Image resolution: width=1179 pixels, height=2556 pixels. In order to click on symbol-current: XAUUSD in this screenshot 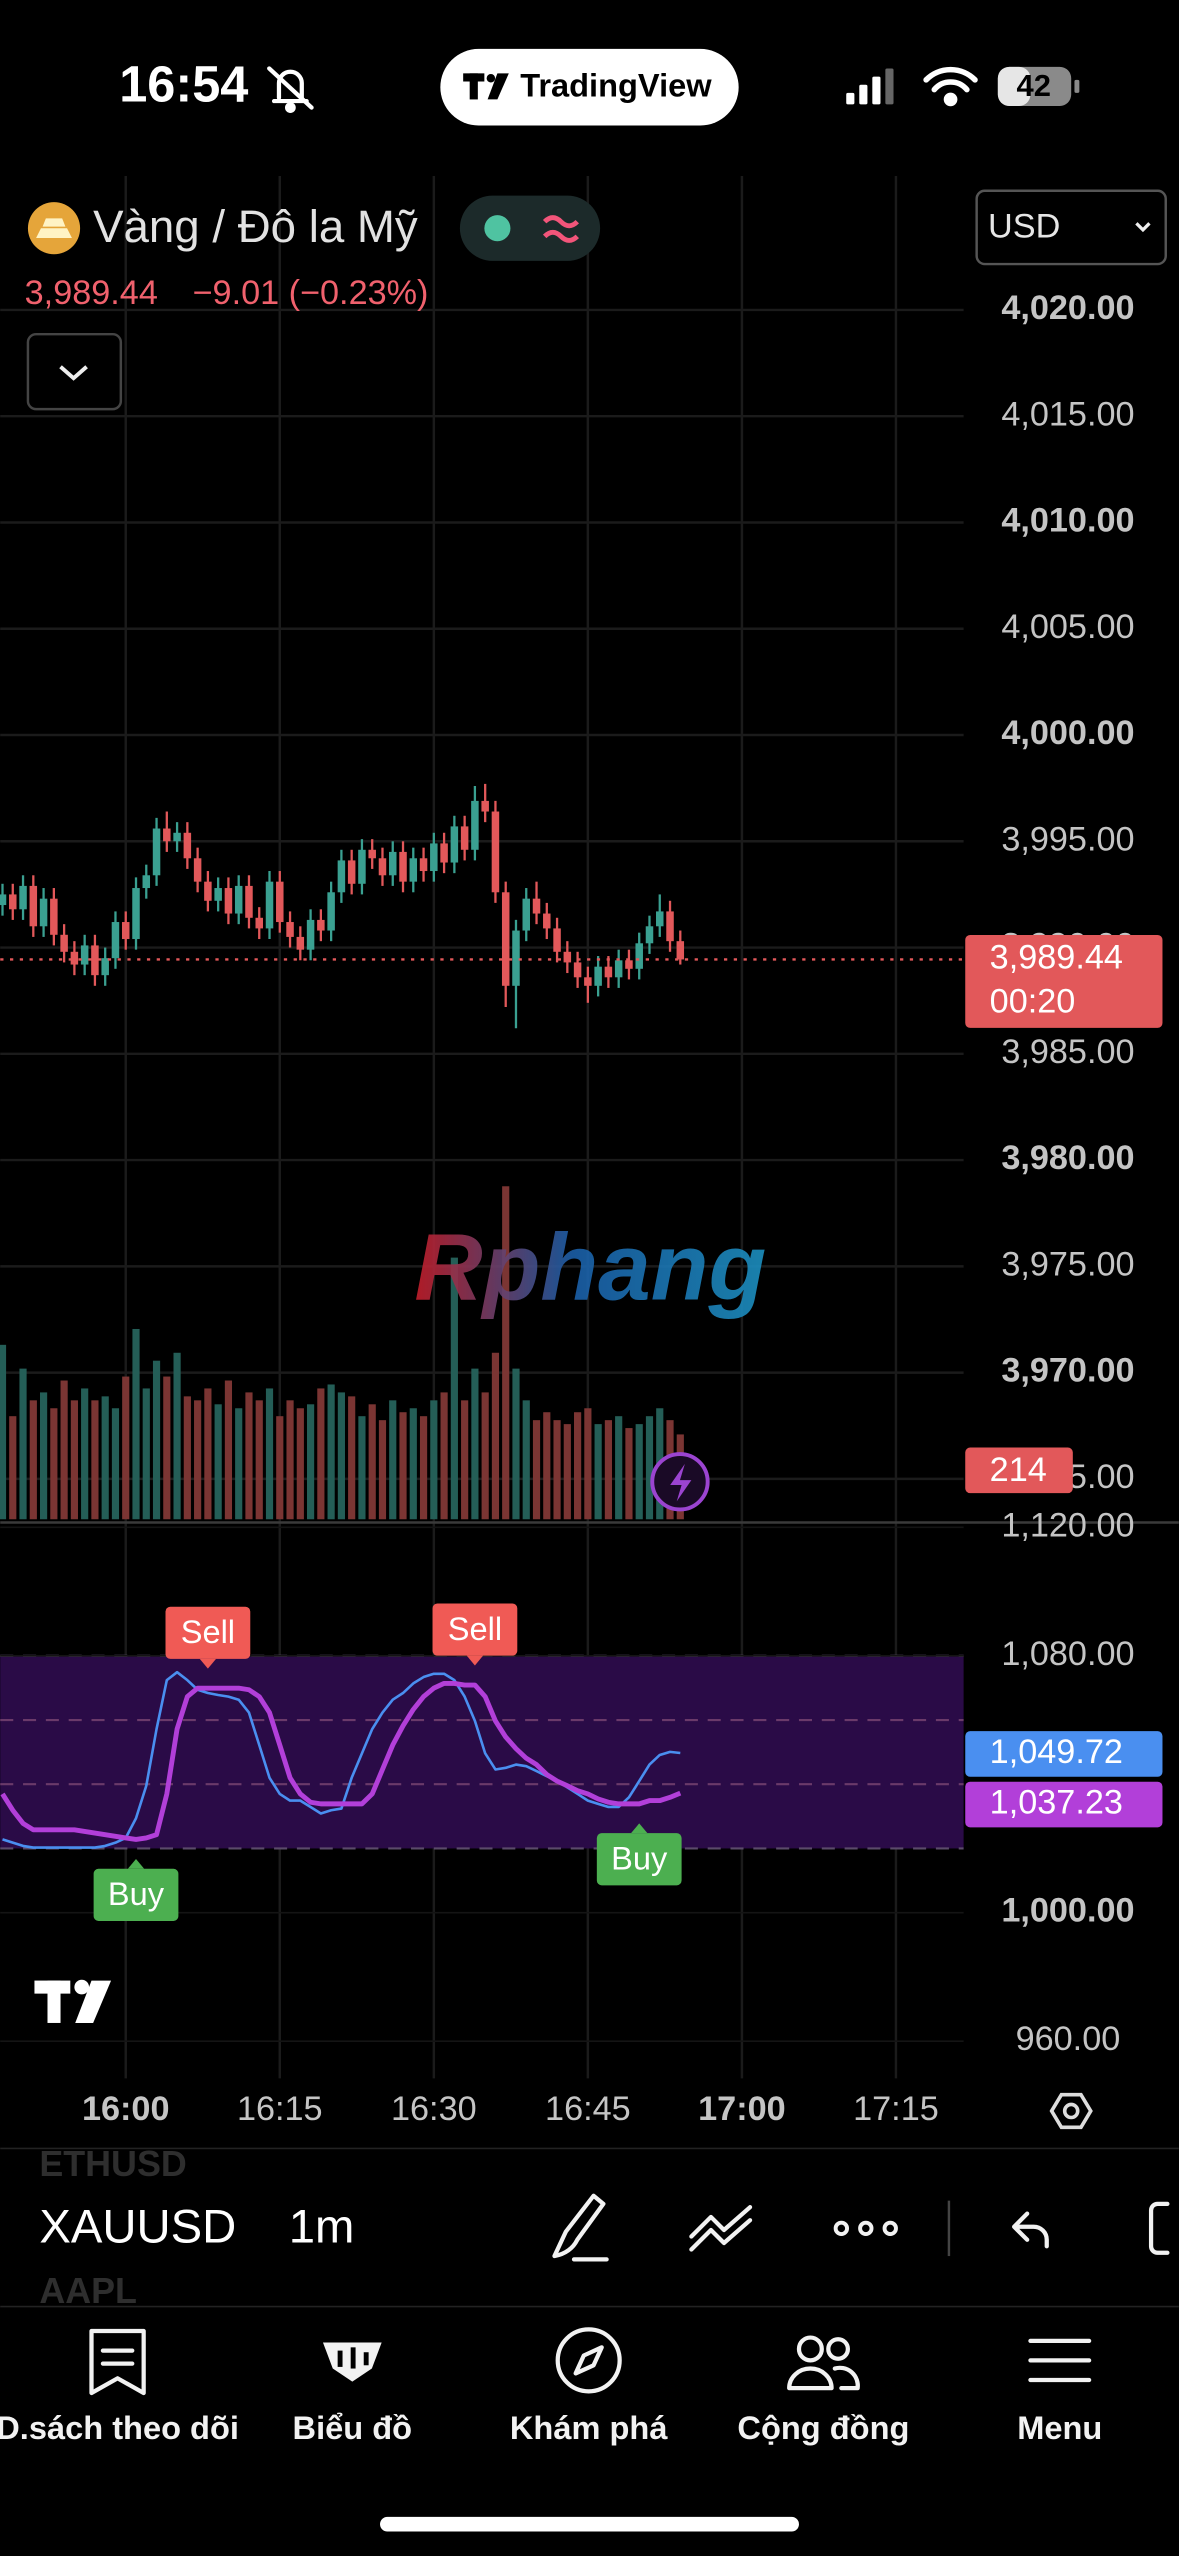, I will do `click(137, 2226)`.